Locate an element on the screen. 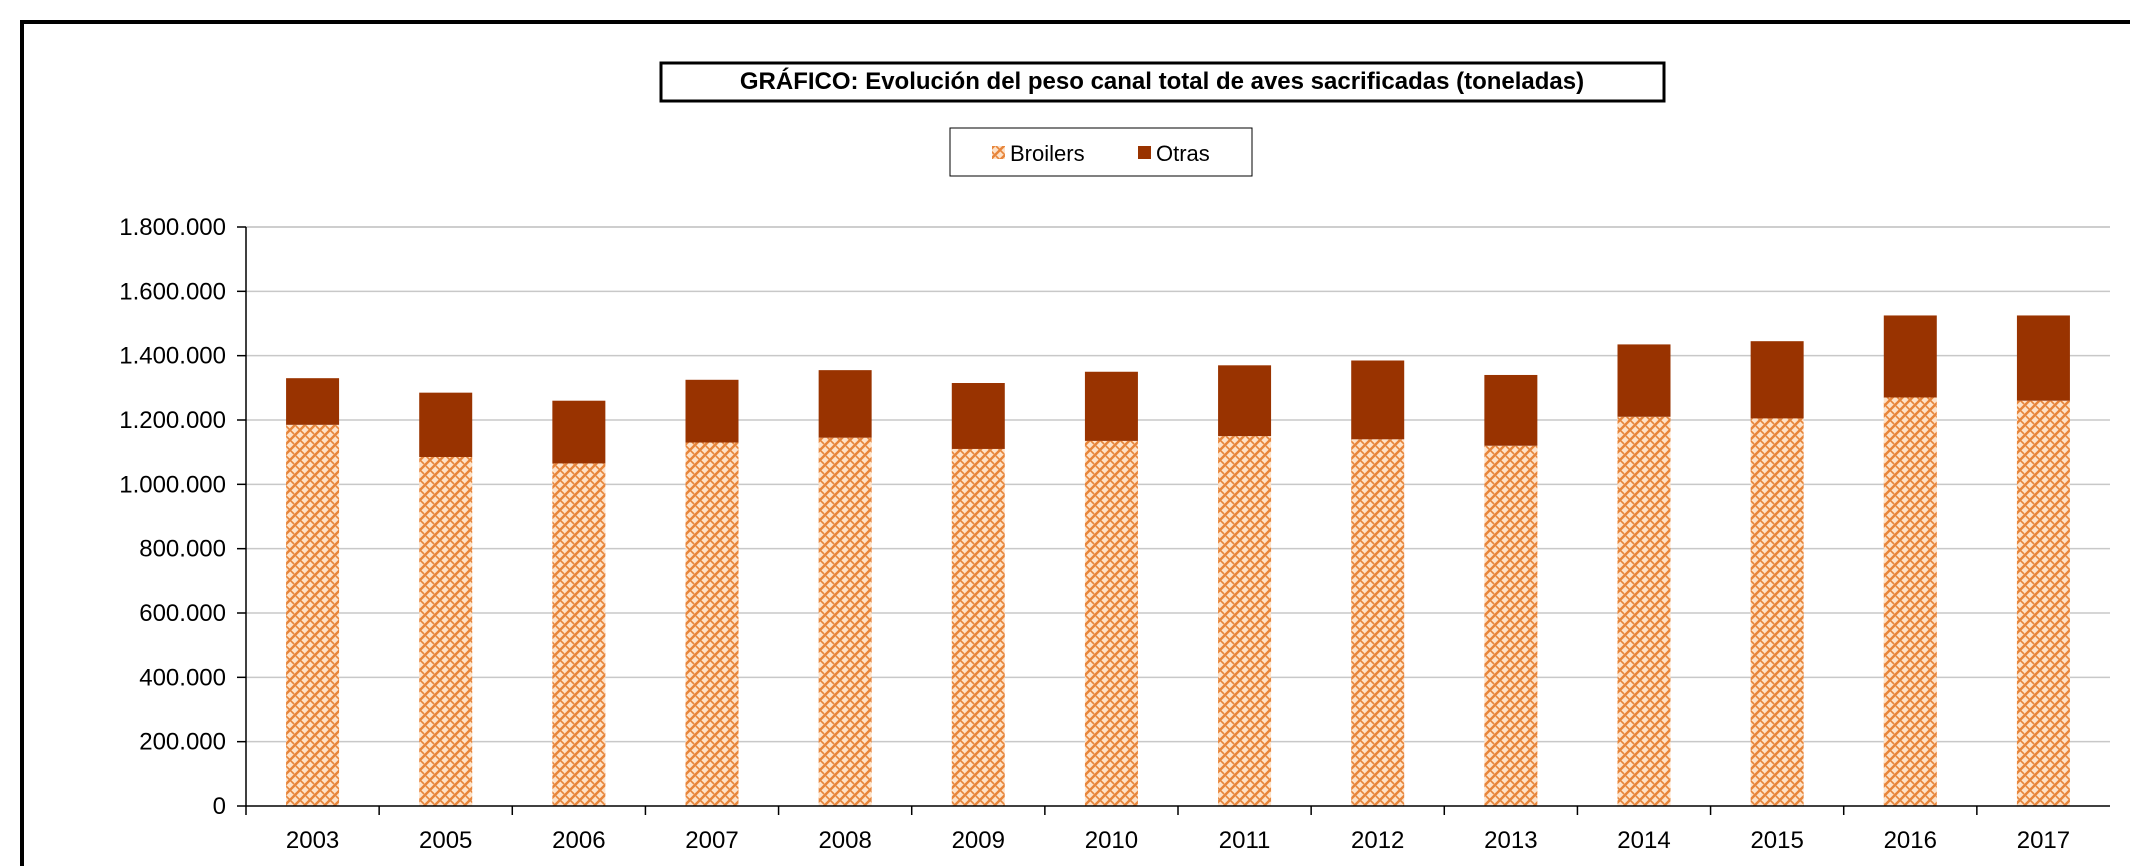 The height and width of the screenshot is (866, 2134). x-tick-label: 2003 is located at coordinates (312, 840).